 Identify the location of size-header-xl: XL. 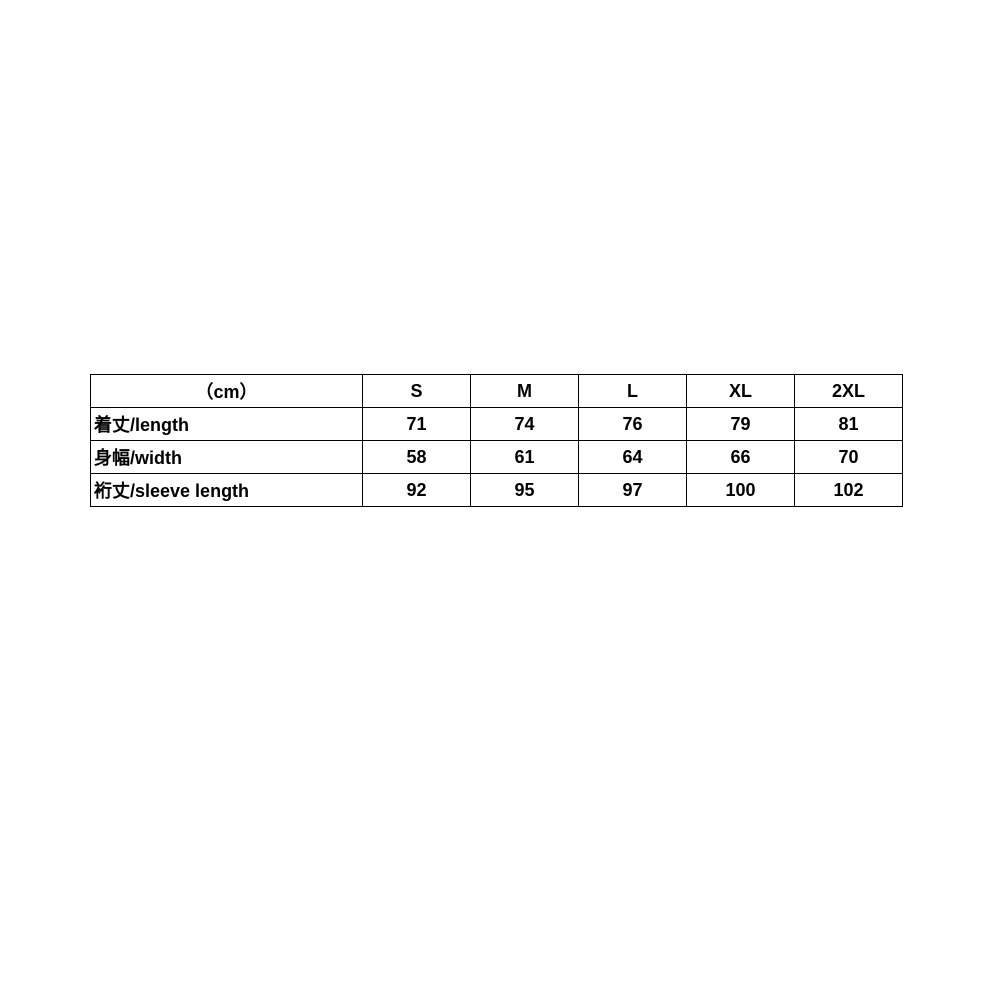
(740, 391).